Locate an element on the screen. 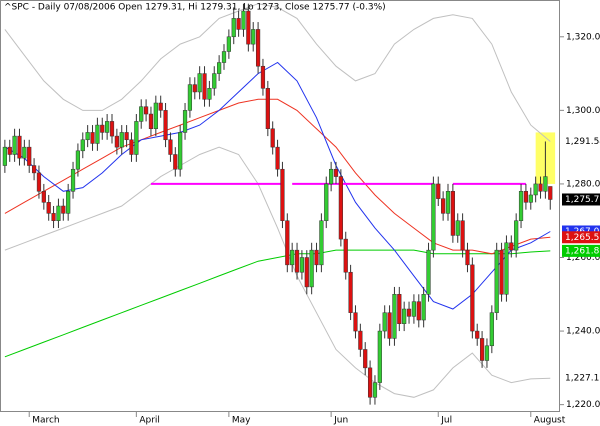 The height and width of the screenshot is (426, 600). price-tag-label: 1,275.77 is located at coordinates (582, 200).